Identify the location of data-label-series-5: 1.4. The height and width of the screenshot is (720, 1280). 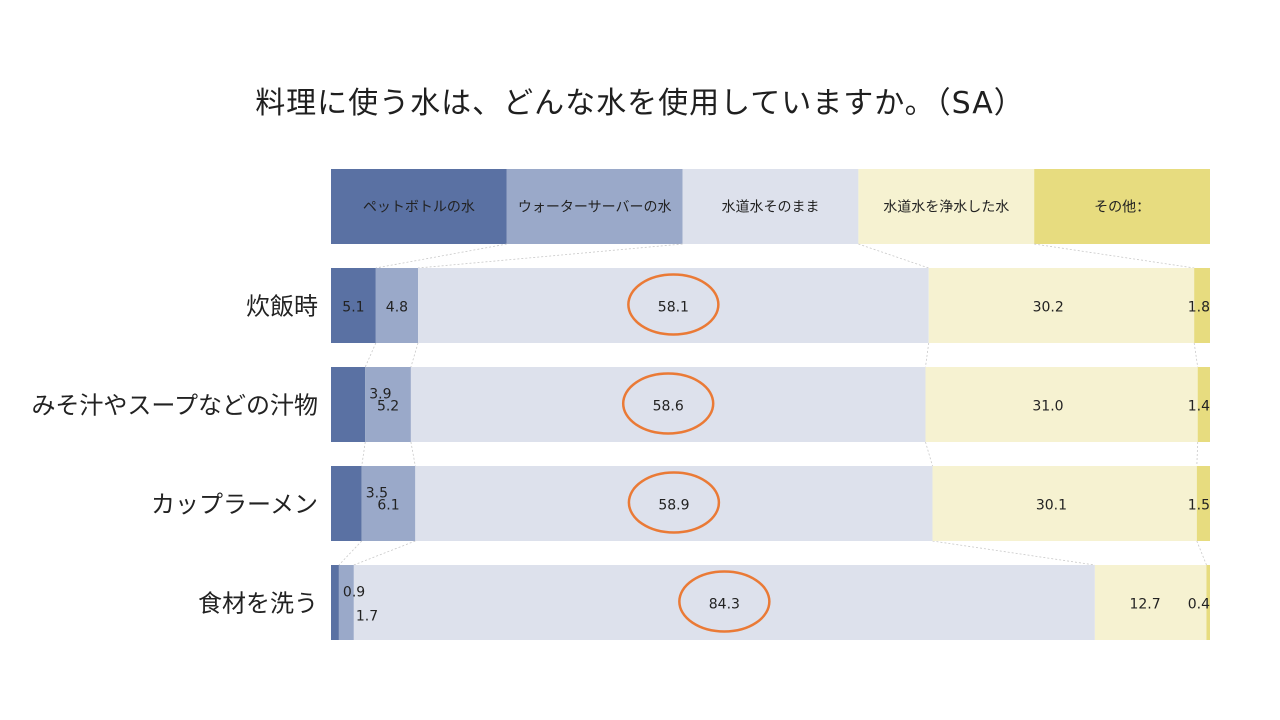
(1199, 407).